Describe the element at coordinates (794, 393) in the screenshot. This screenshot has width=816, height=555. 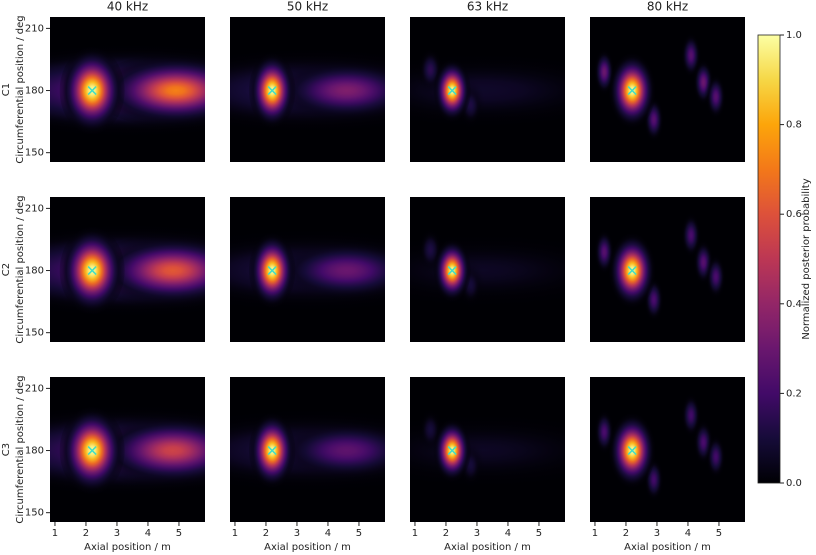
I see `colorbar-tick-label: 0.2` at that location.